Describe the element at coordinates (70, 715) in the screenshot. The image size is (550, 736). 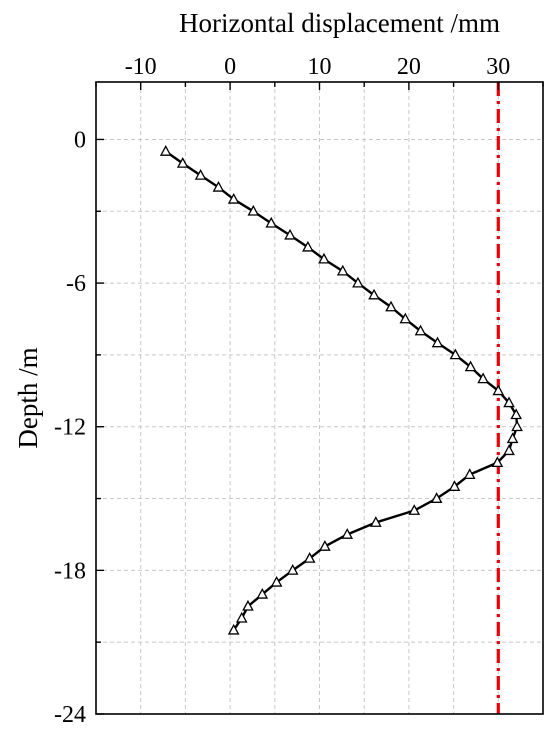
I see `y-tick-label: -24` at that location.